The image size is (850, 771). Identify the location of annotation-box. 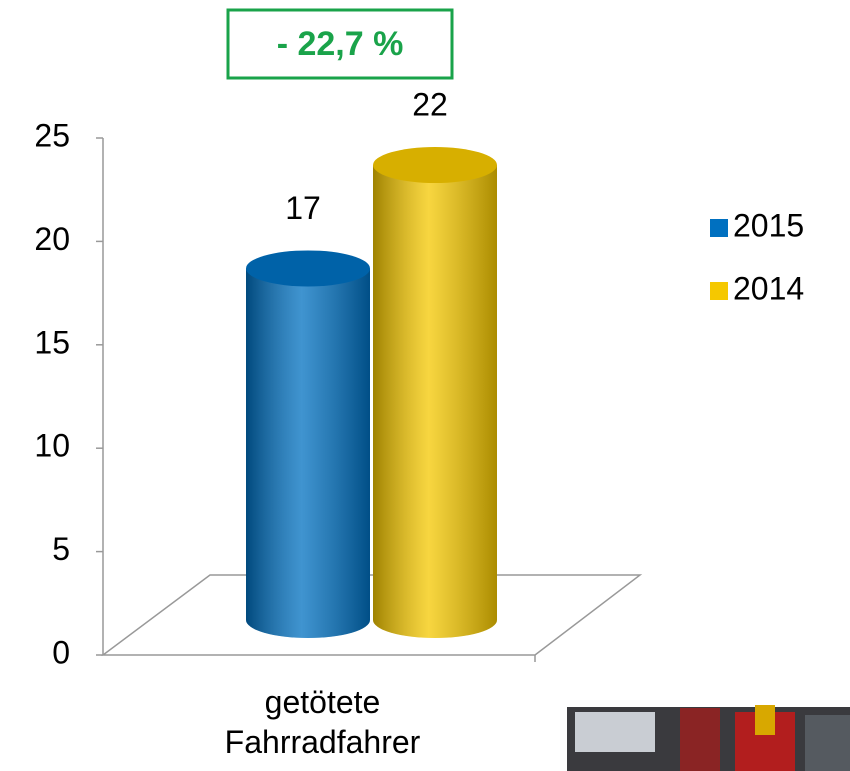
(340, 44).